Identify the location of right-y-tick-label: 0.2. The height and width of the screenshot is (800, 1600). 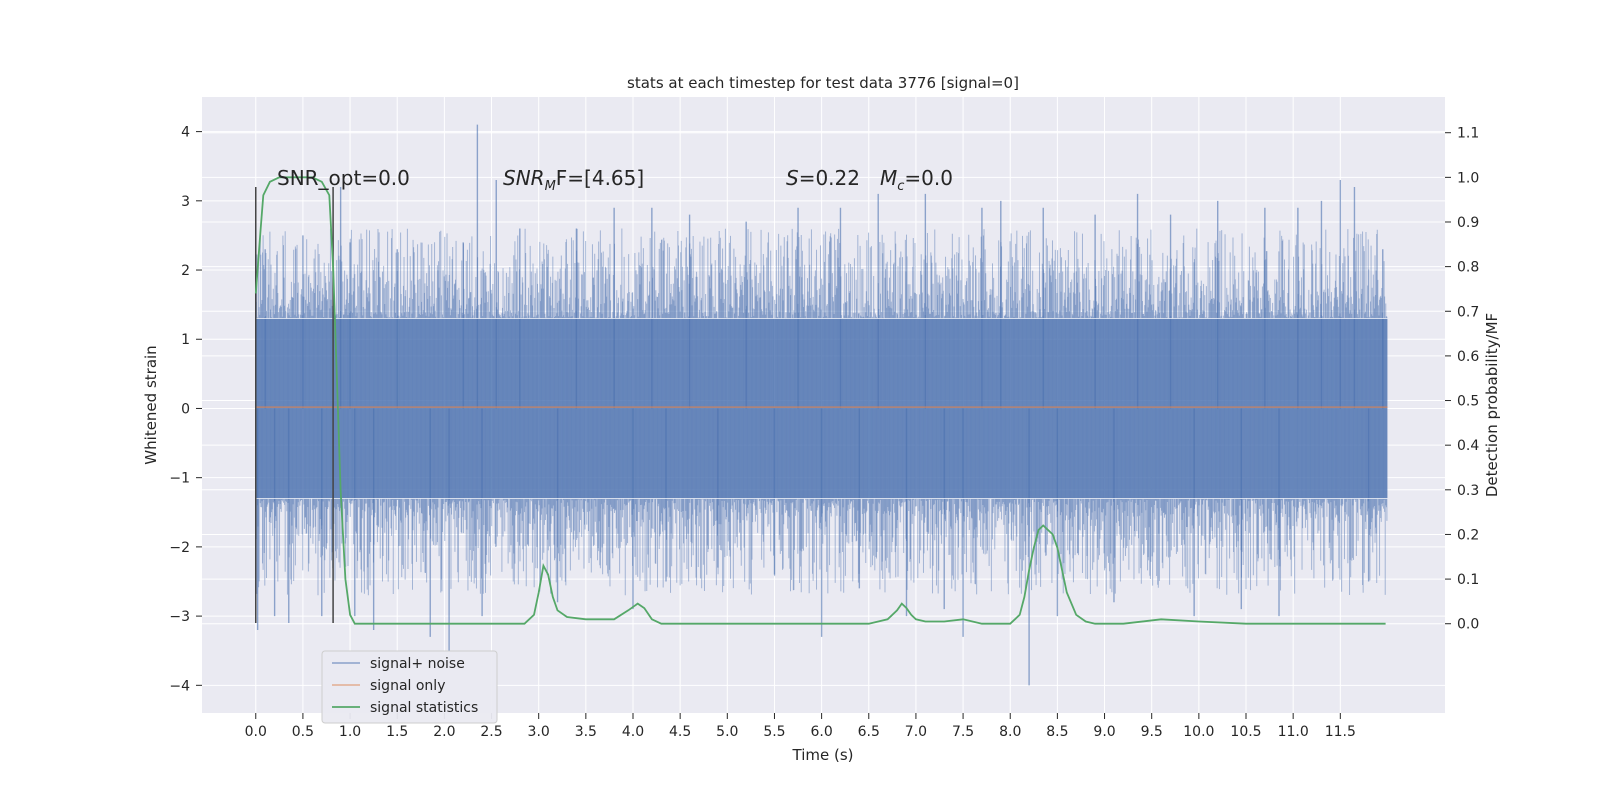
(1468, 535).